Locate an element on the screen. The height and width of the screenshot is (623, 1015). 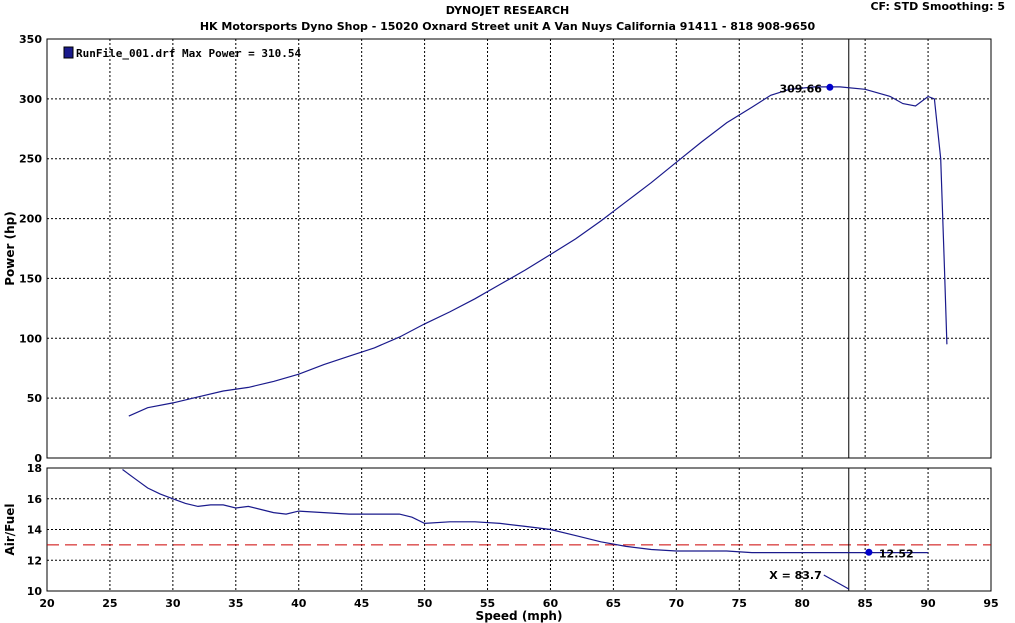
power-y-tick-label: 200 is located at coordinates (30, 219).